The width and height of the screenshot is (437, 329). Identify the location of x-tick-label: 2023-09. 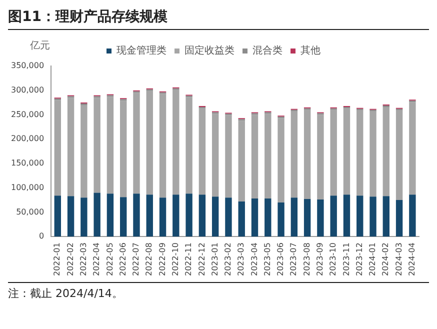
(320, 259).